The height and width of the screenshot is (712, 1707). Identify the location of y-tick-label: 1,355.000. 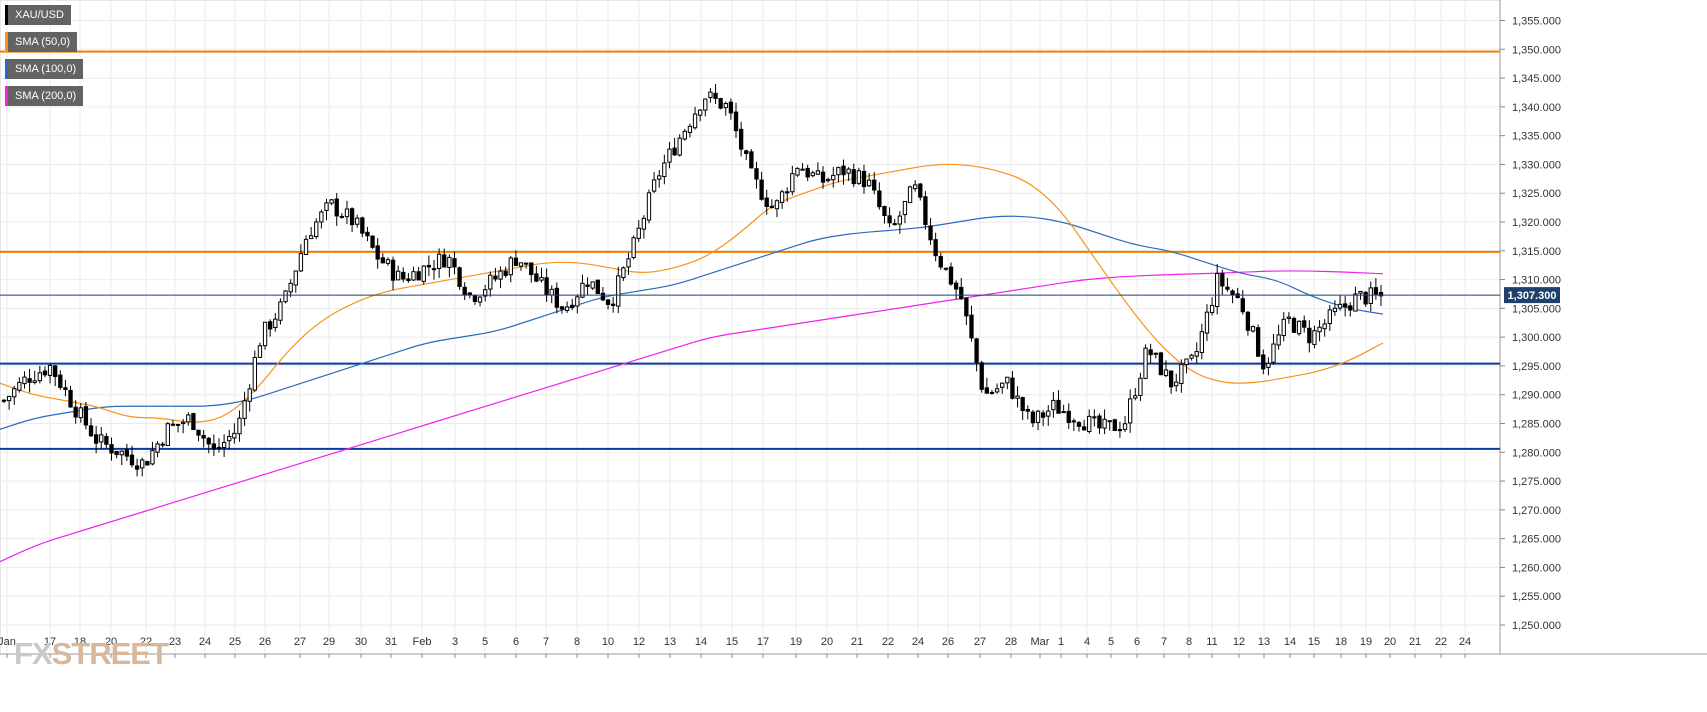
(1536, 22).